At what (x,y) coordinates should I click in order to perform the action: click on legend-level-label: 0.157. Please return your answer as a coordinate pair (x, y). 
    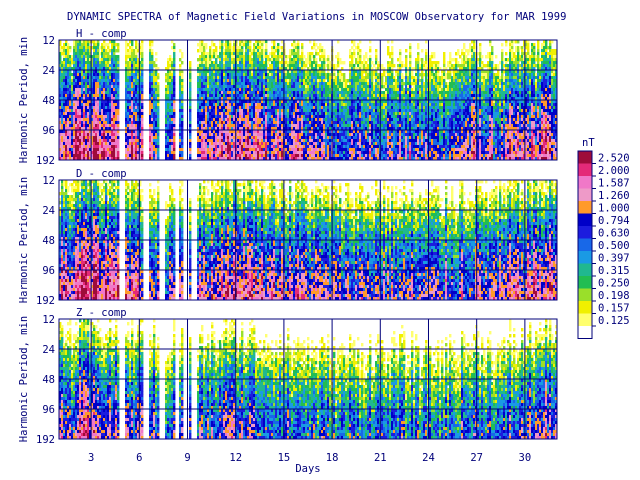
    Looking at the image, I should click on (614, 309).